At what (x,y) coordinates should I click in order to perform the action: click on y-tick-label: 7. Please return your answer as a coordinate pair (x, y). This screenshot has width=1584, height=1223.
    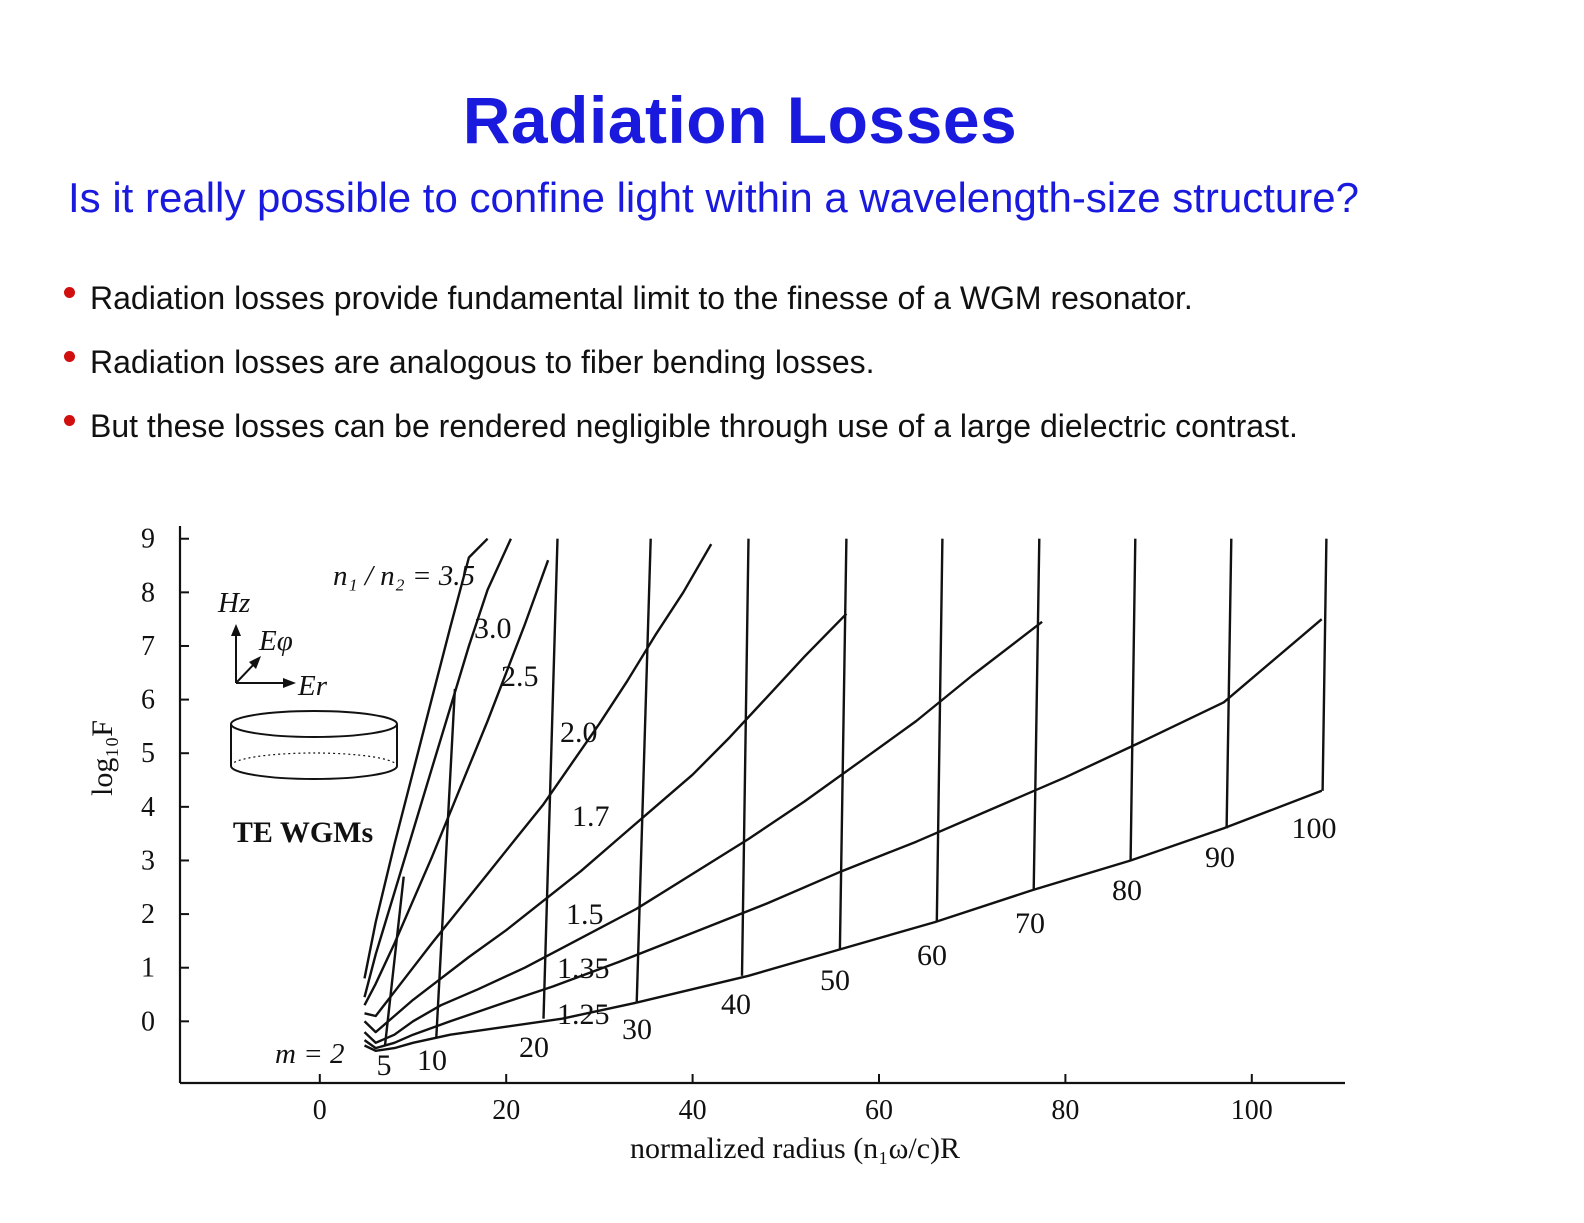
    Looking at the image, I should click on (148, 646).